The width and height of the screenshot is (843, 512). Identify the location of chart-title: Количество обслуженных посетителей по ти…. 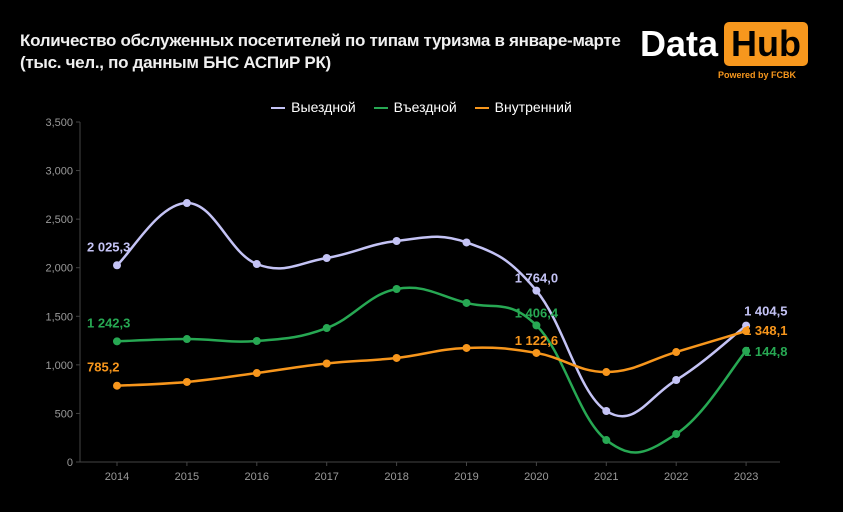
(320, 52).